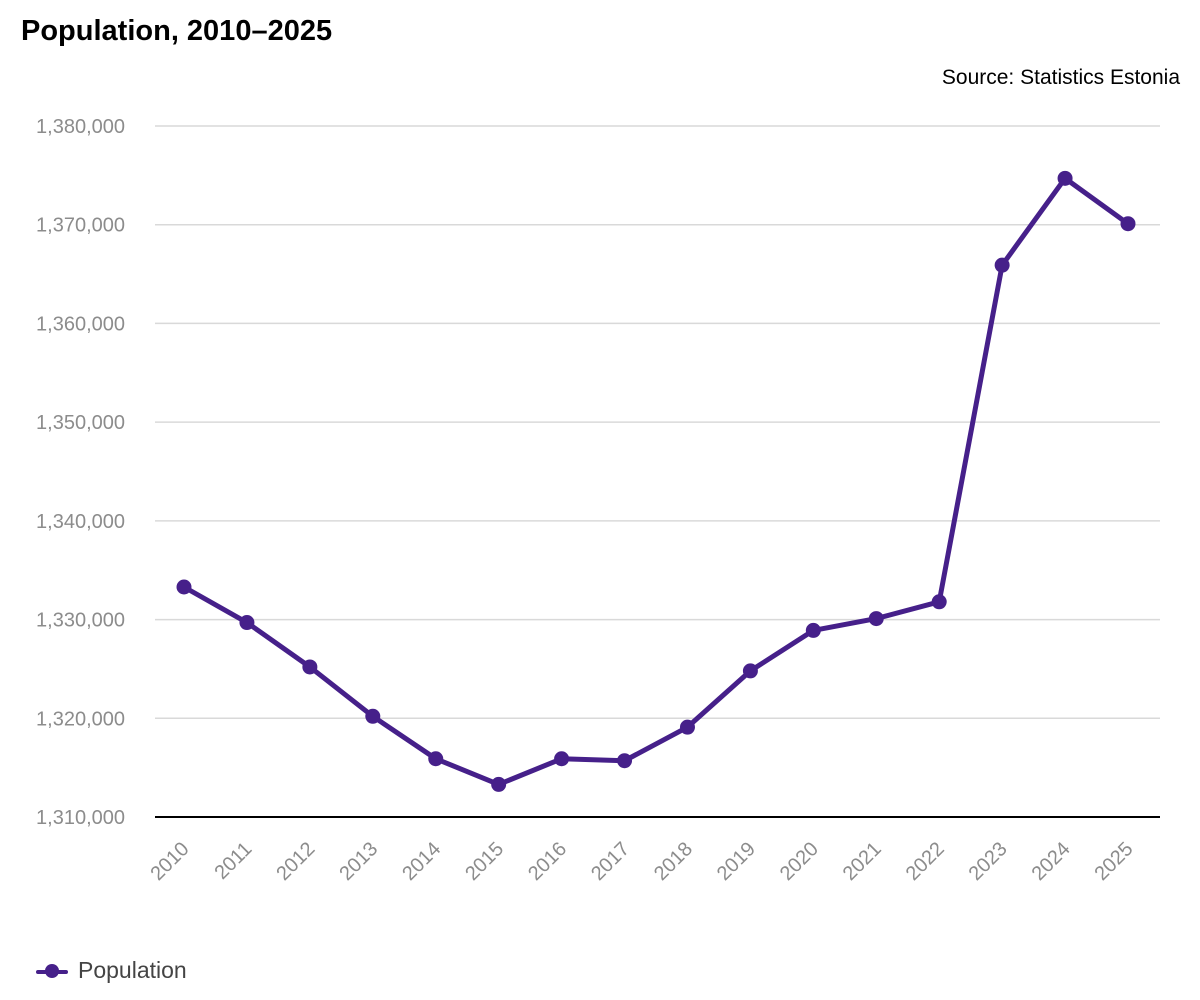 This screenshot has width=1200, height=1000. What do you see at coordinates (484, 861) in the screenshot?
I see `x-tick-label: 2015` at bounding box center [484, 861].